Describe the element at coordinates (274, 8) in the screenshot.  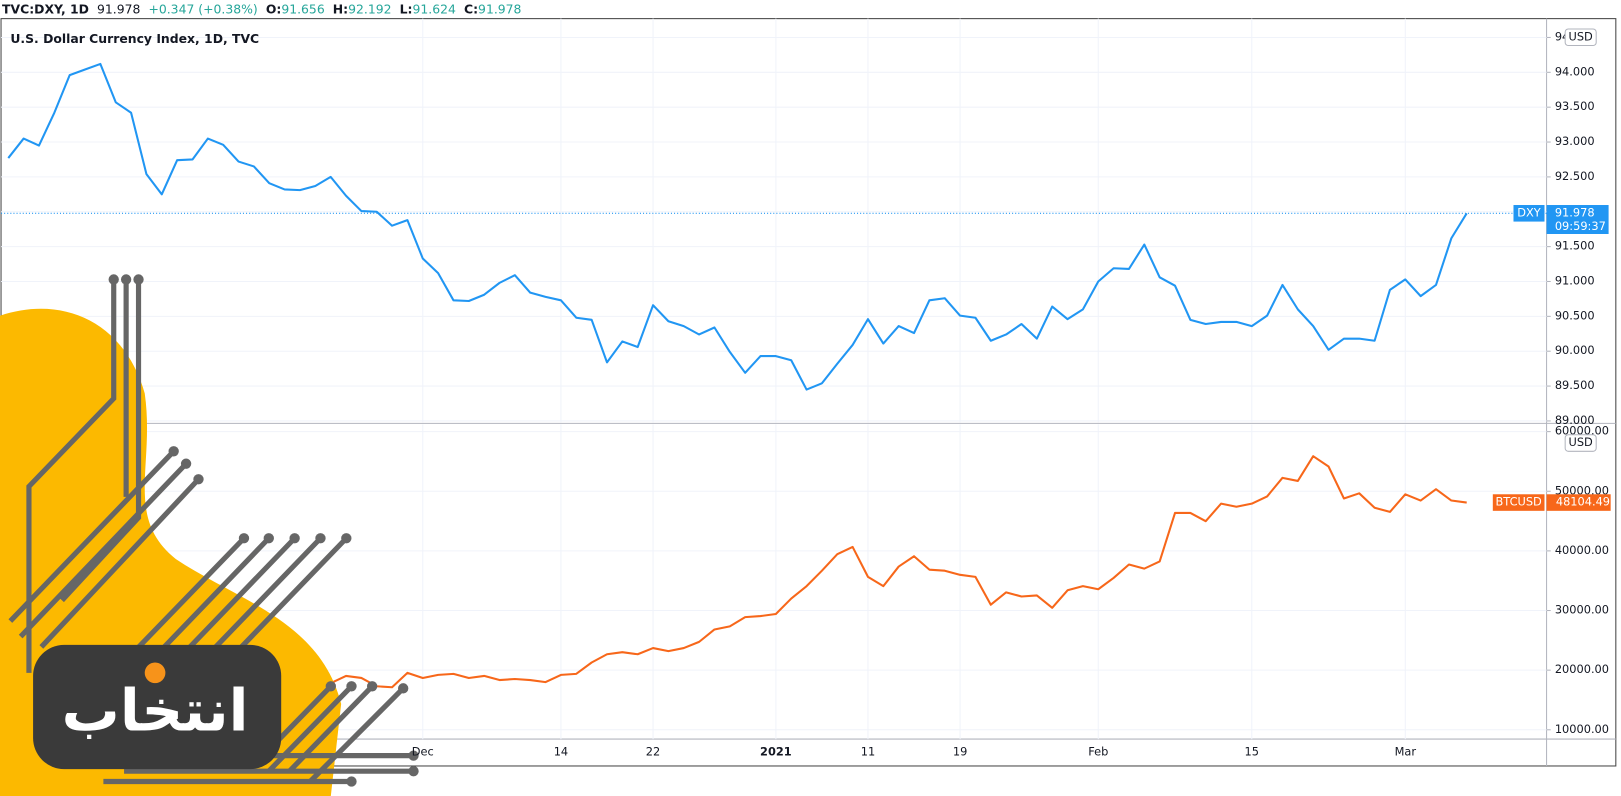
I see `open-label: O:` at that location.